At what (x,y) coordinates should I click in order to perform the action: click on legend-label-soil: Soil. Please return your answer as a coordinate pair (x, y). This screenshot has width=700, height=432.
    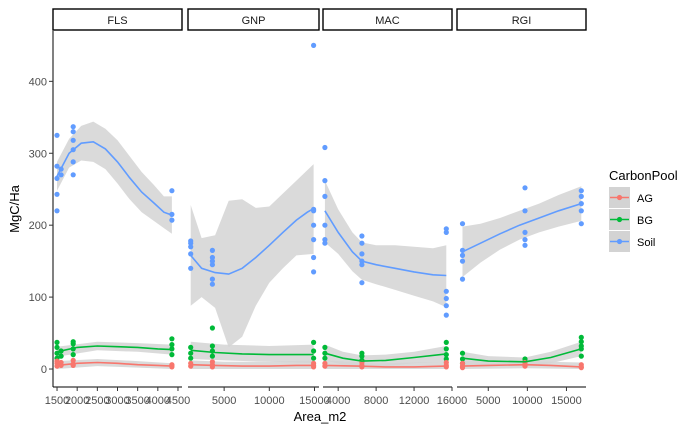
    Looking at the image, I should click on (646, 243).